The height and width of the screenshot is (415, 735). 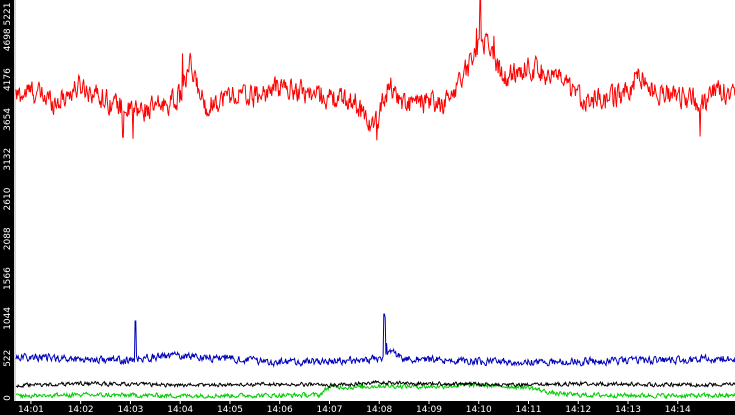 What do you see at coordinates (130, 410) in the screenshot?
I see `x-tick-label: 14:03` at bounding box center [130, 410].